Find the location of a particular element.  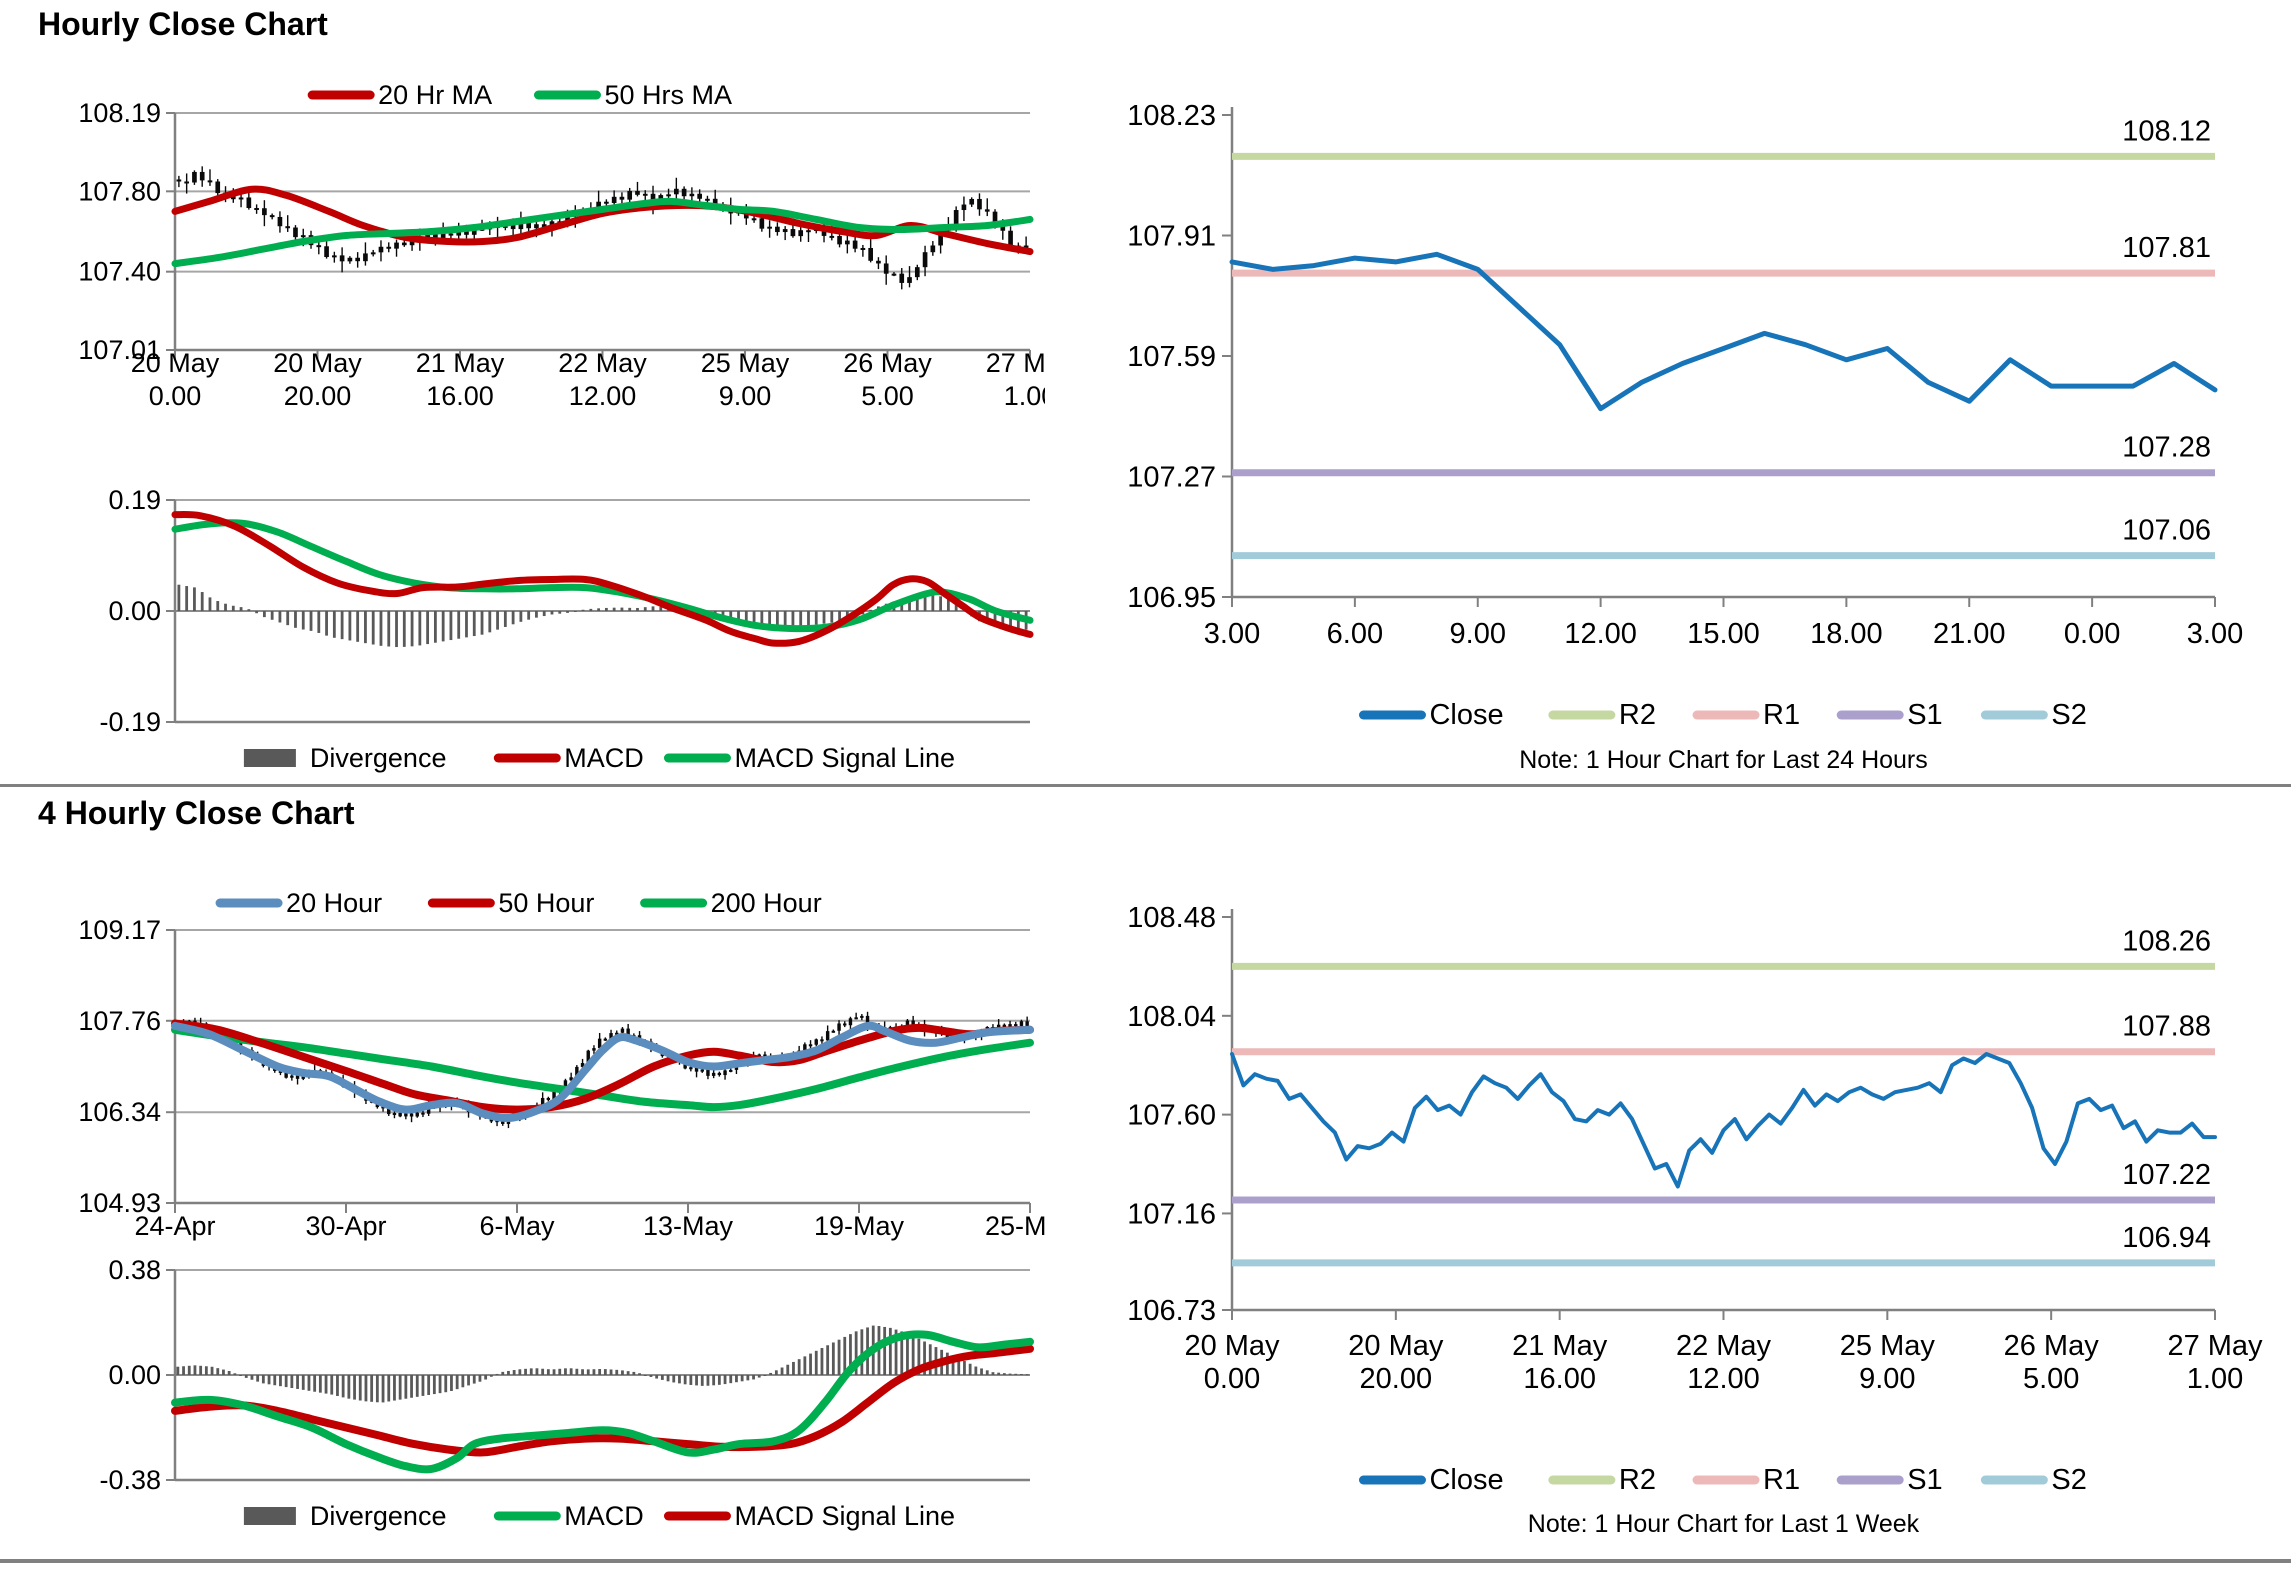

svg-text: 107.28 is located at coordinates (2166, 448).